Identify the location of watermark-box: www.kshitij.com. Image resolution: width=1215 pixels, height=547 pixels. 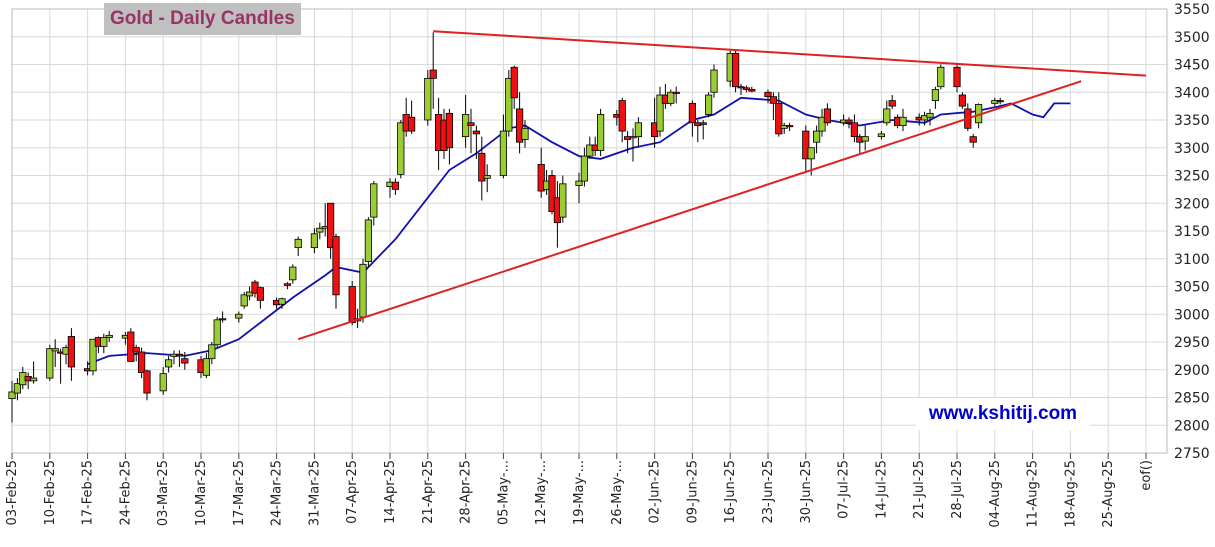
(1003, 414).